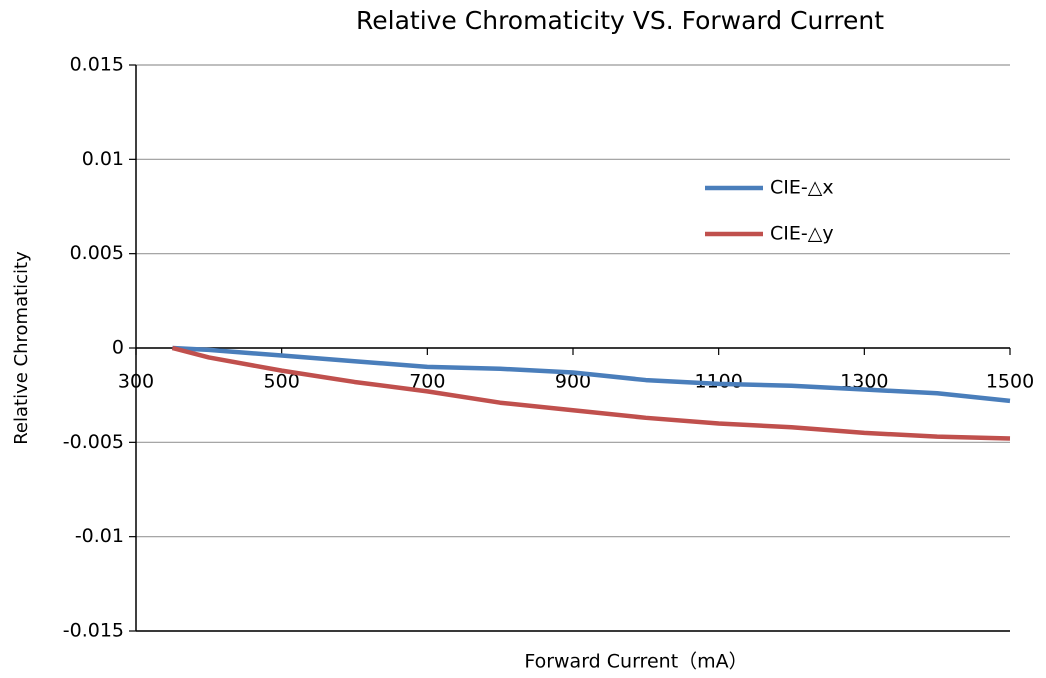 The width and height of the screenshot is (1046, 678). What do you see at coordinates (99, 536) in the screenshot?
I see `y-tick-label: -0.01` at bounding box center [99, 536].